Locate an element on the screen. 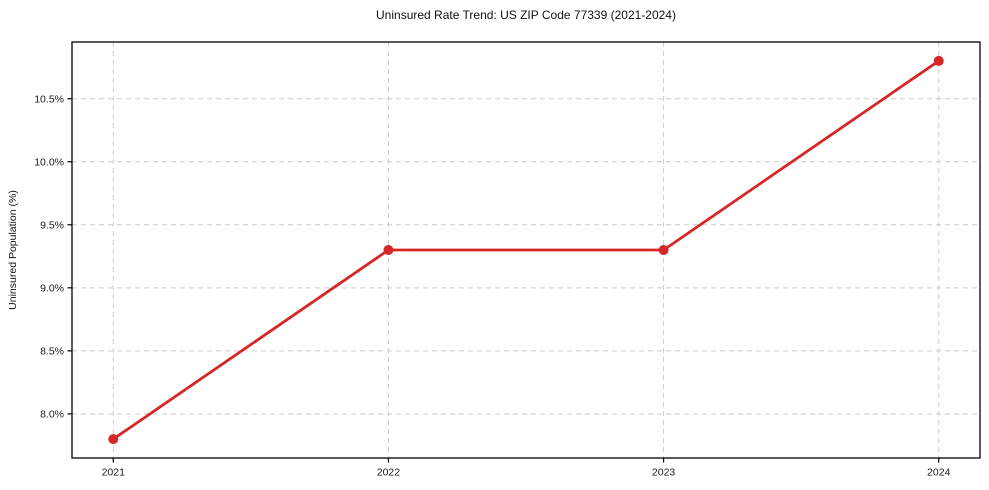 The height and width of the screenshot is (490, 989). y-tick-label: 9.5% is located at coordinates (52, 226).